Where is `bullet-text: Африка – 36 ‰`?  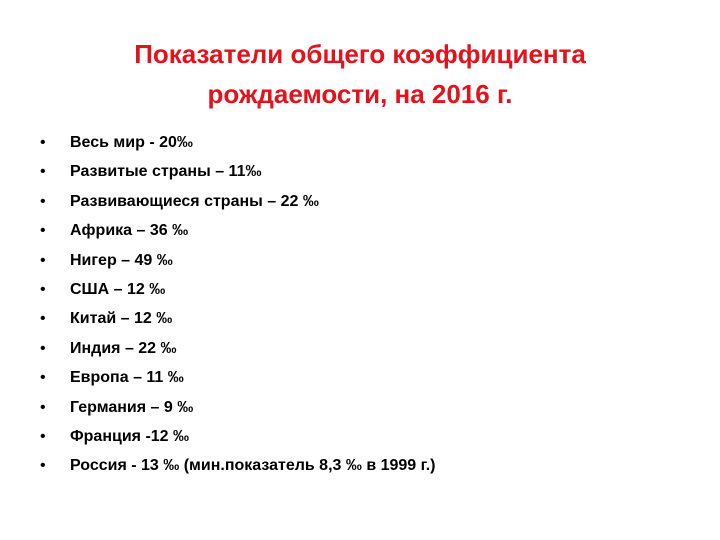
bullet-text: Африка – 36 ‰ is located at coordinates (129, 231).